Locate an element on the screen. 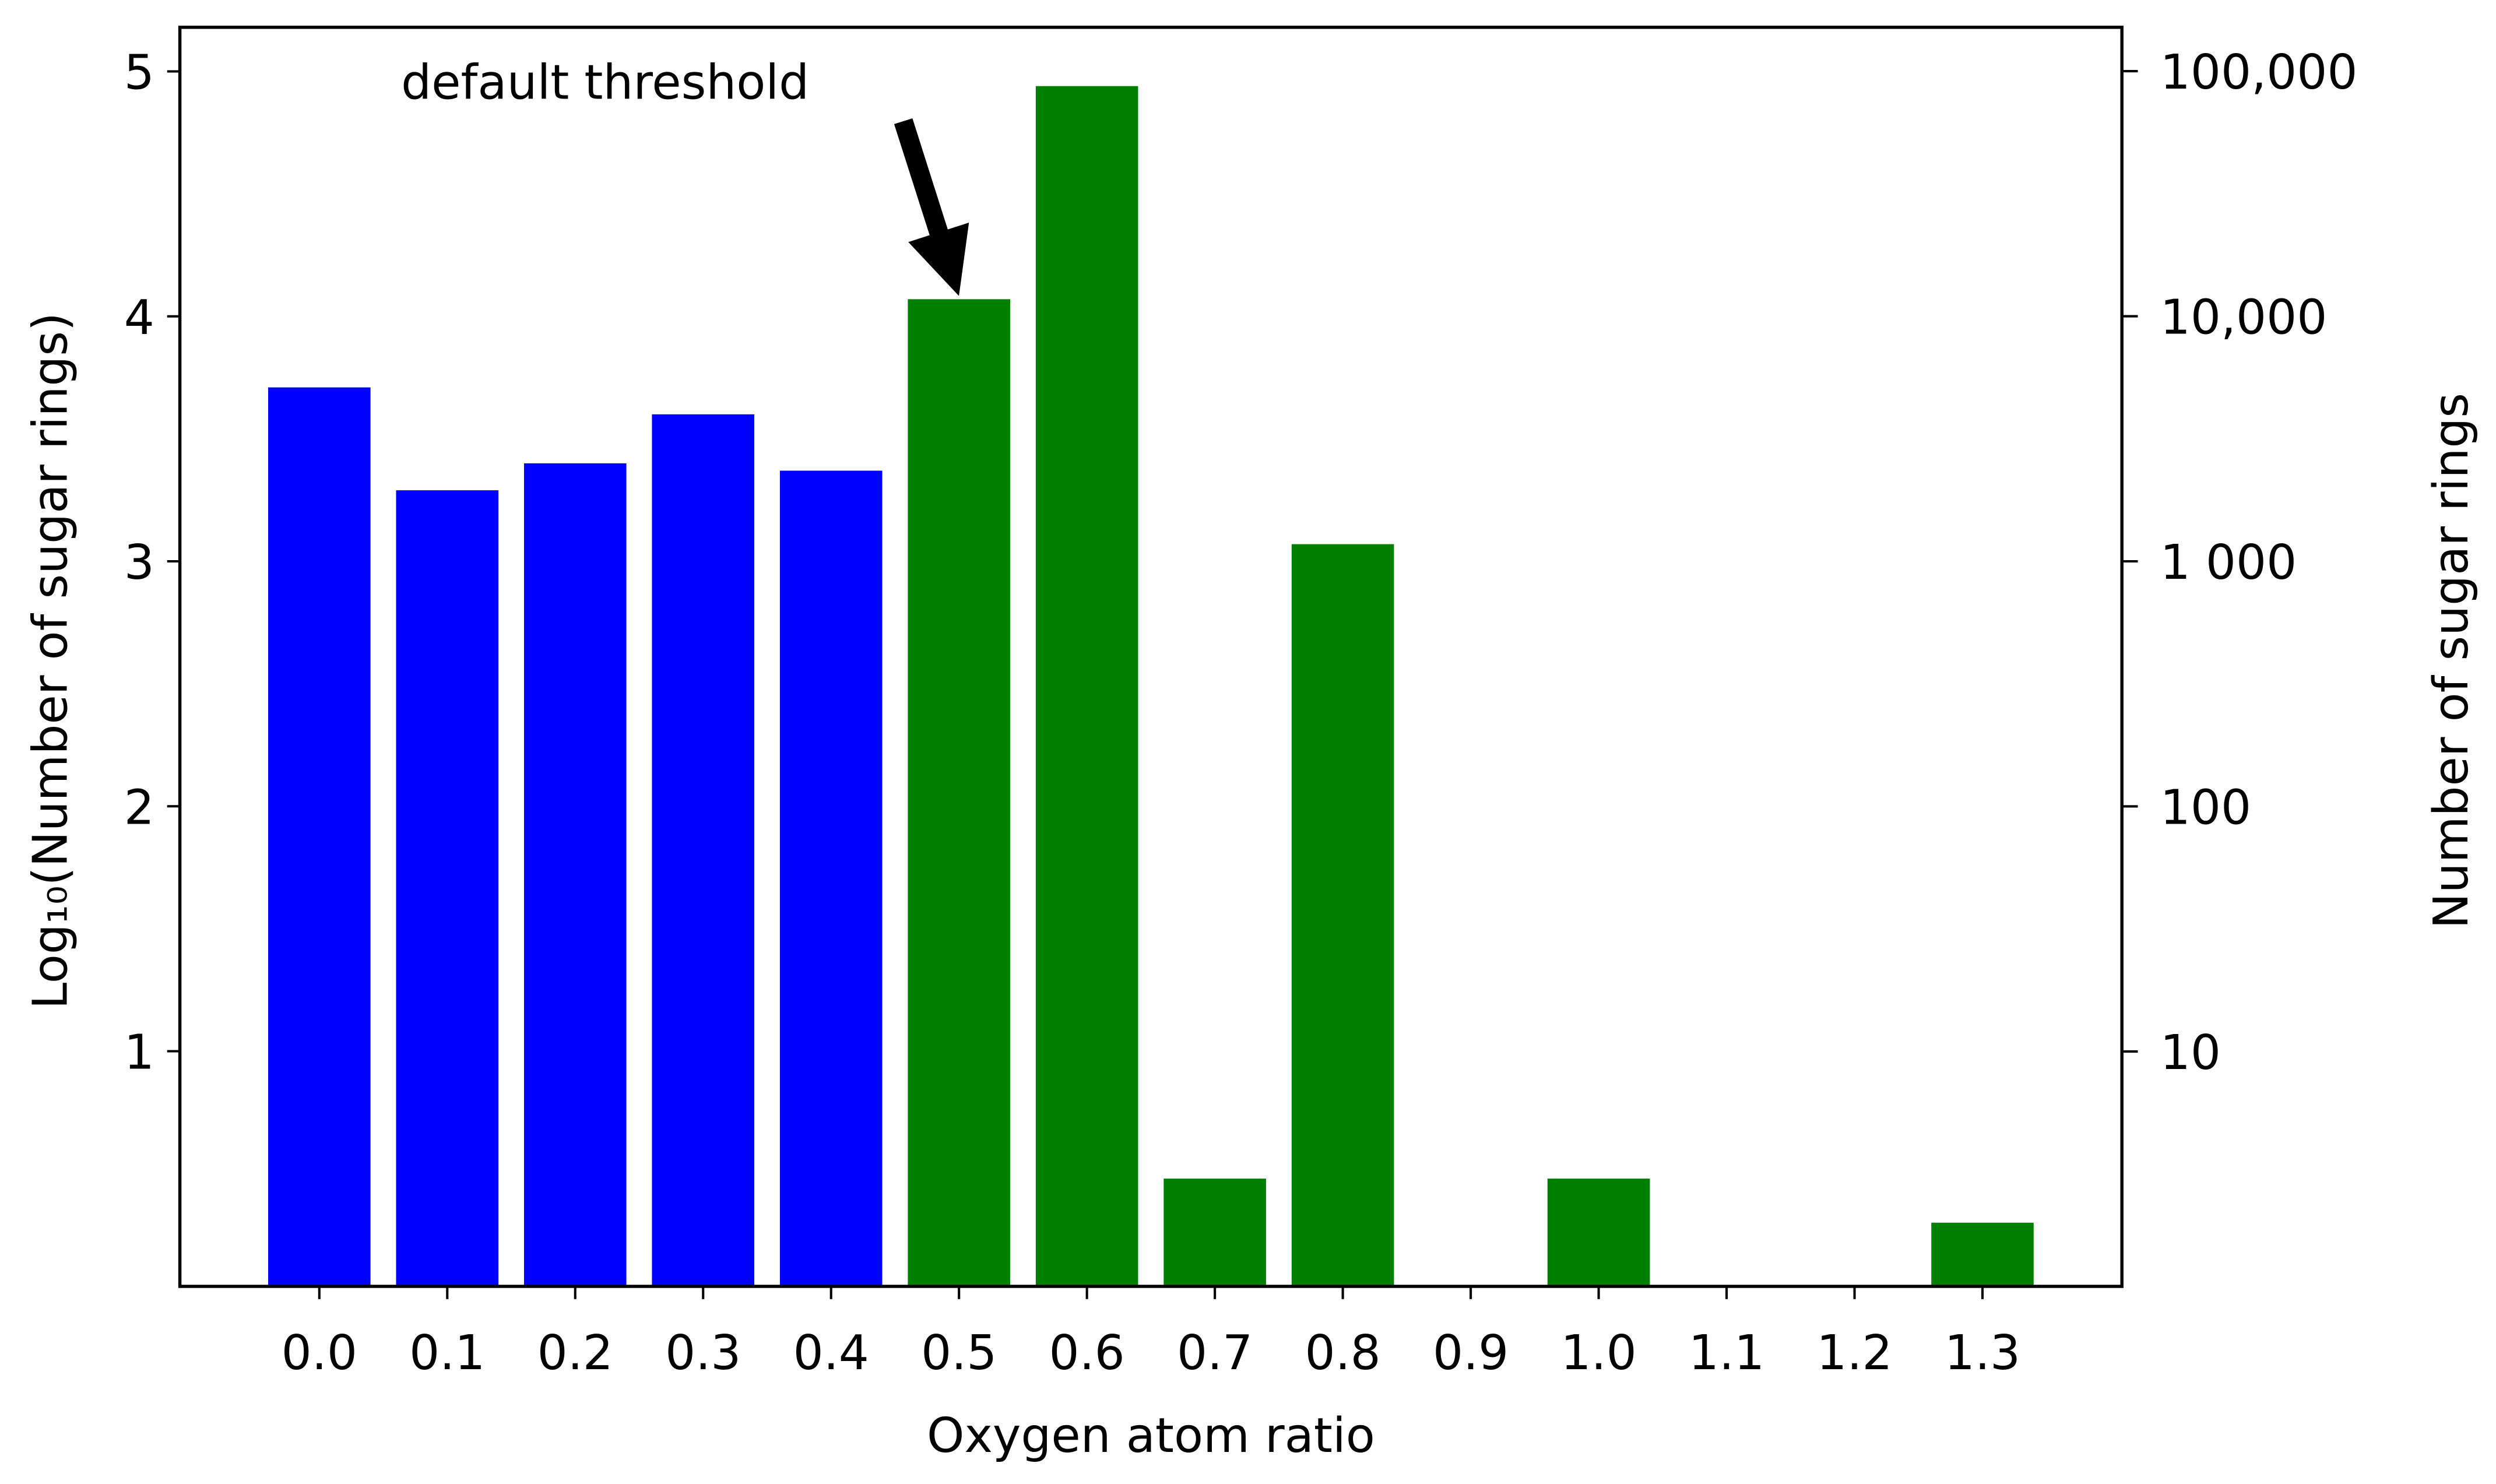  y-tick-label: 1 is located at coordinates (139, 1053).